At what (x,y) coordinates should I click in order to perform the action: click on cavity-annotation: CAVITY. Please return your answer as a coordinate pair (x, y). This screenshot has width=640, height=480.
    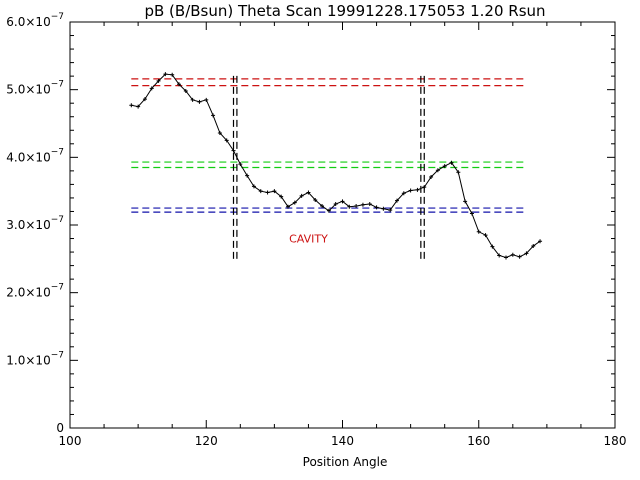
    Looking at the image, I should click on (308, 239).